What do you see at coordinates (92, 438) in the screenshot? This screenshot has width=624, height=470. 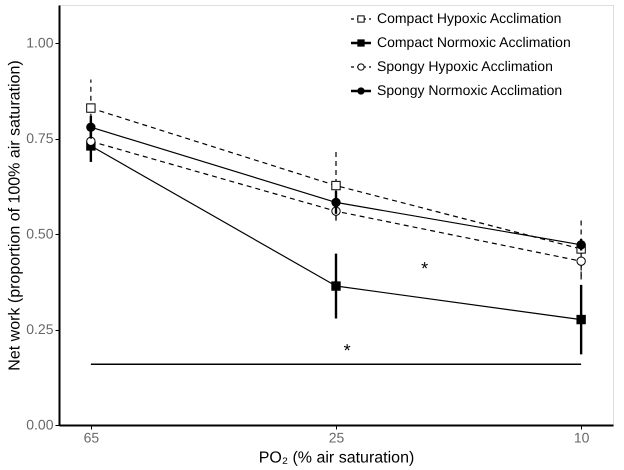 I see `x-tick-label: 65` at bounding box center [92, 438].